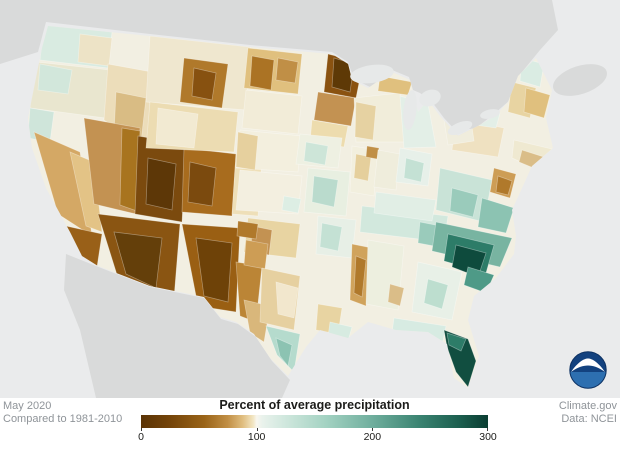 The width and height of the screenshot is (620, 450). What do you see at coordinates (141, 437) in the screenshot?
I see `tick-label-0: 0` at bounding box center [141, 437].